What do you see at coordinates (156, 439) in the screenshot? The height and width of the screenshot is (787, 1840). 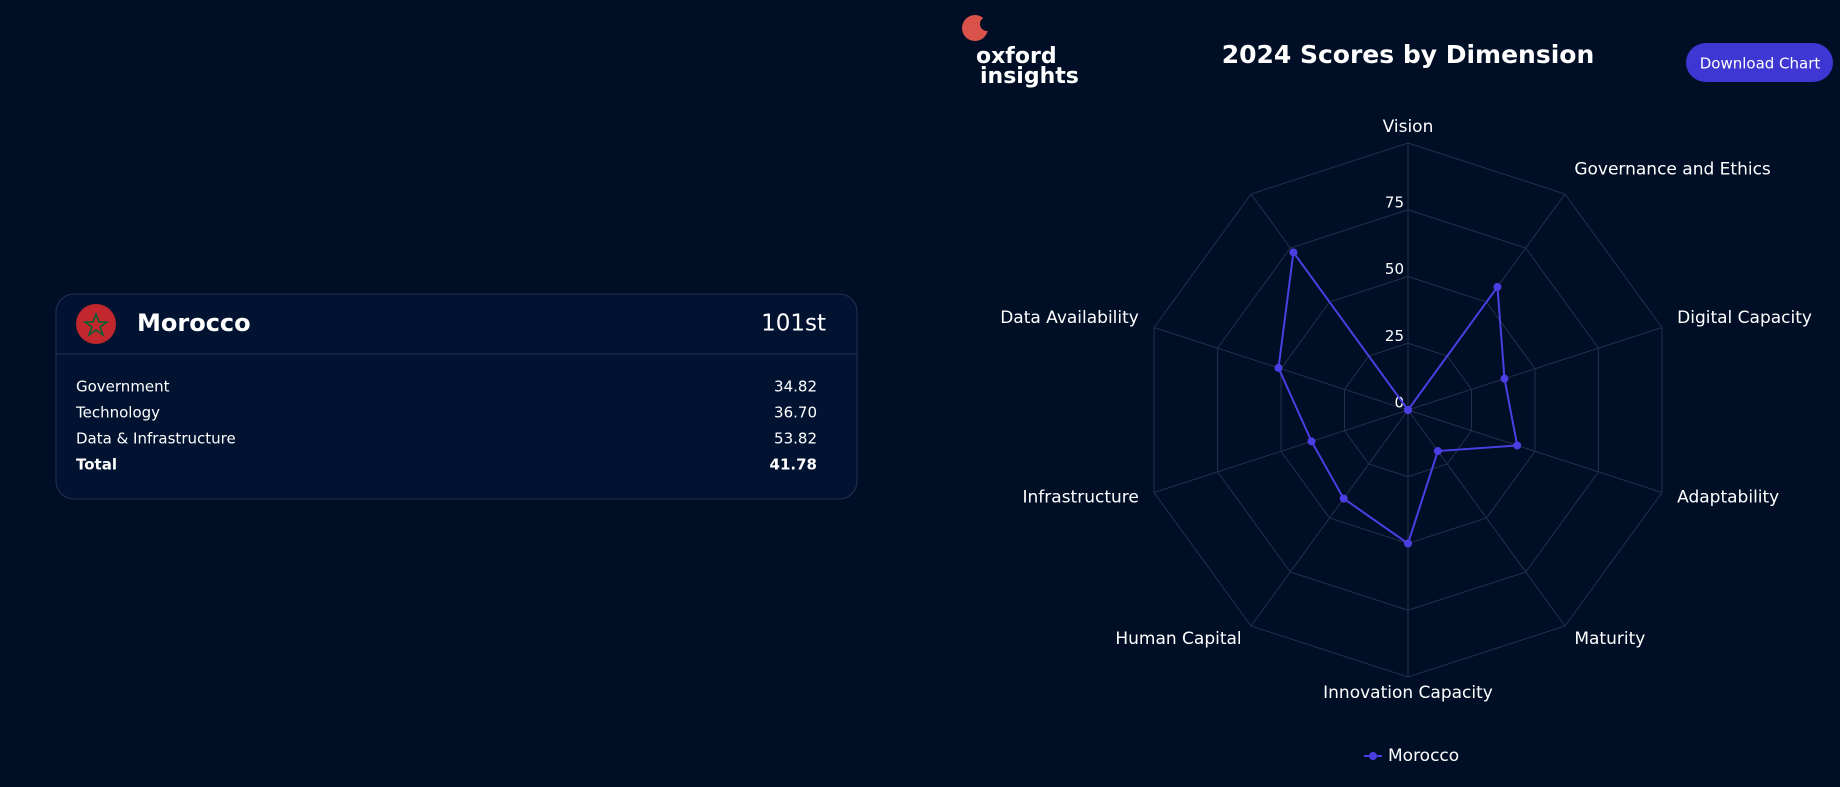 I see `row-label: Data & Infrastructure` at bounding box center [156, 439].